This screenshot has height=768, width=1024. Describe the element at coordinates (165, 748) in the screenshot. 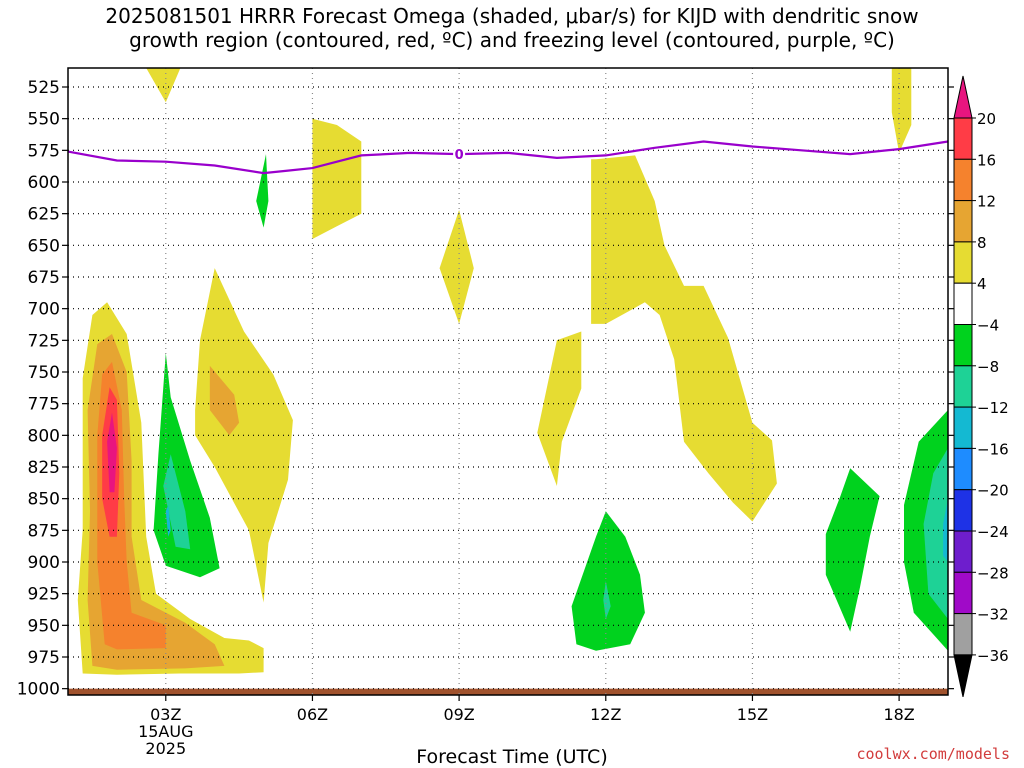

I see `x-tick-year: 2025` at that location.